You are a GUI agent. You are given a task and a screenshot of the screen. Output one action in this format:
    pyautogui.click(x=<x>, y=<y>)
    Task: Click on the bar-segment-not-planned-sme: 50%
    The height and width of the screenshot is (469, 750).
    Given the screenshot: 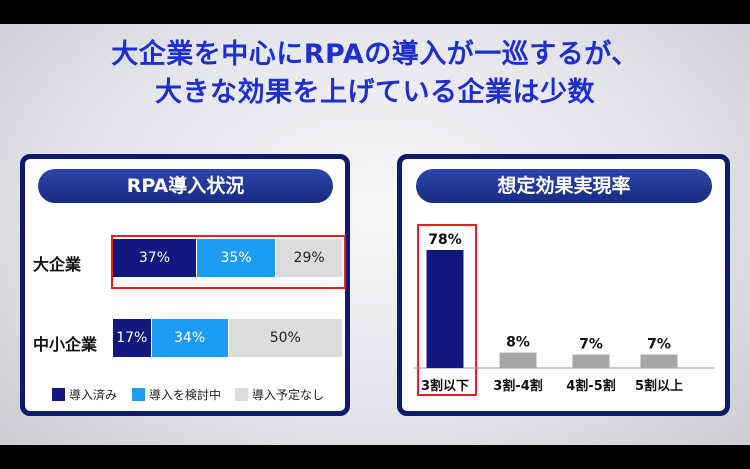 What is the action you would take?
    pyautogui.click(x=285, y=338)
    